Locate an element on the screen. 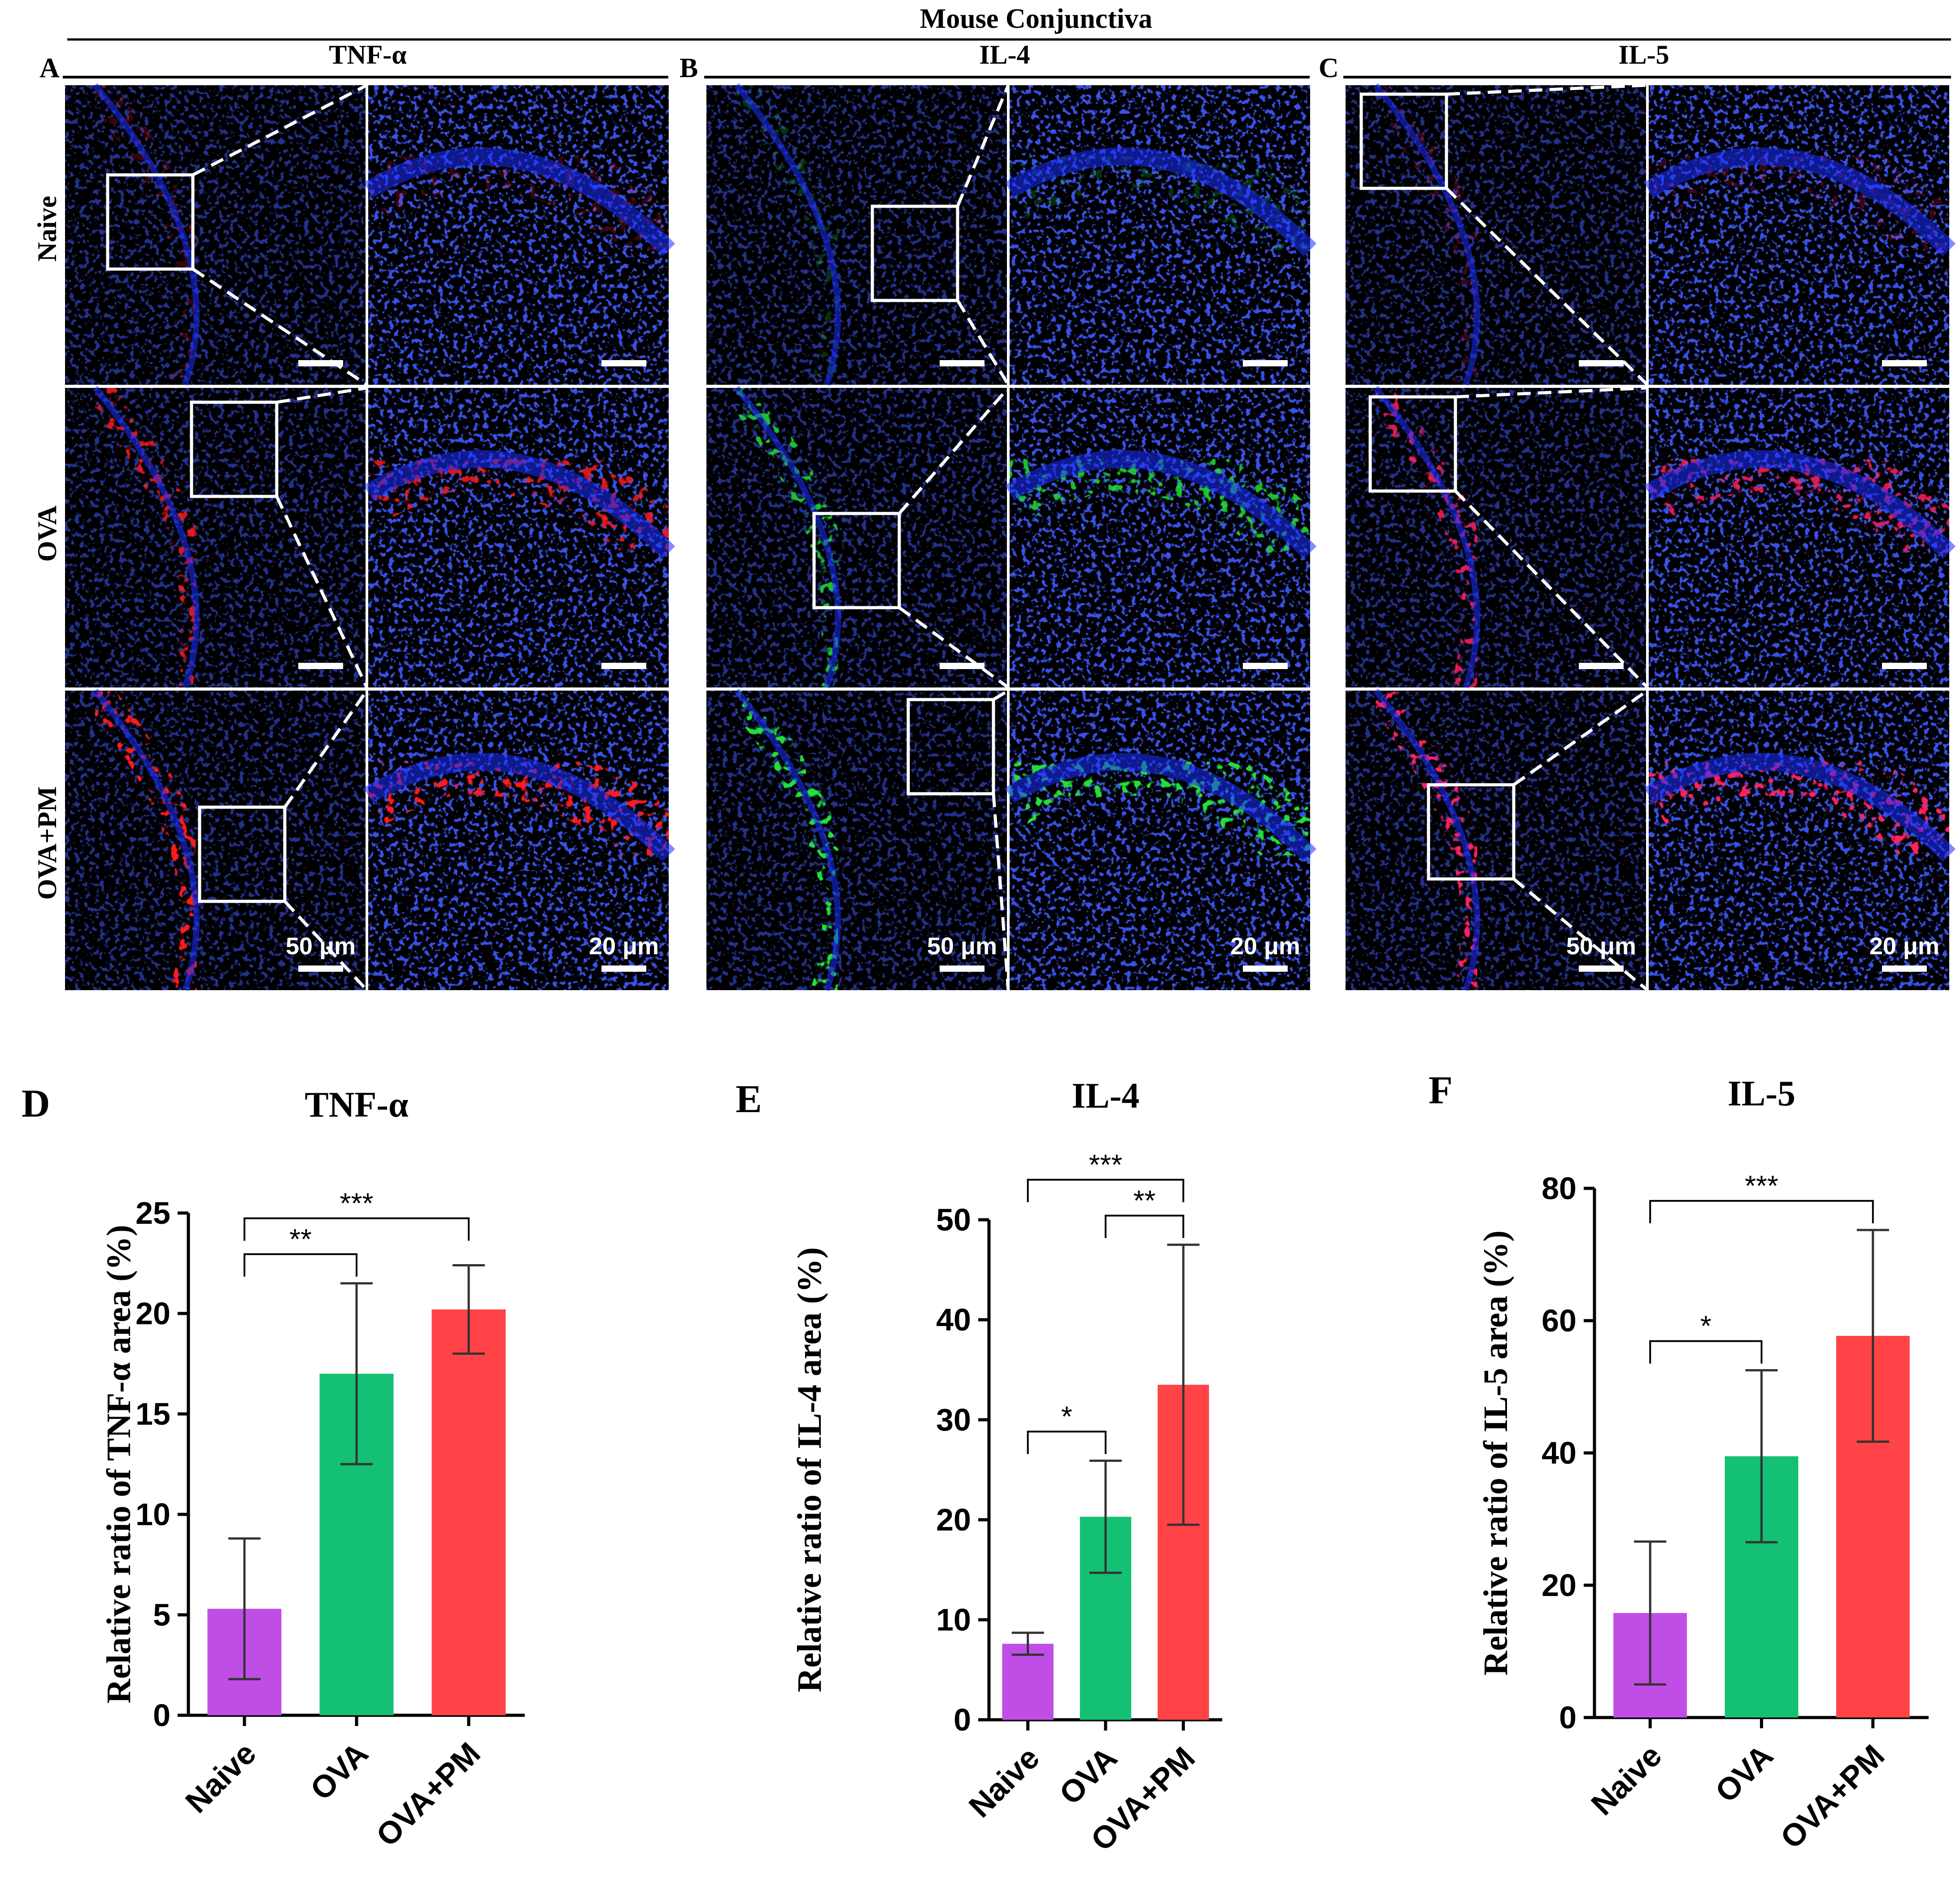  y-tick-label: 25 is located at coordinates (152, 1214).